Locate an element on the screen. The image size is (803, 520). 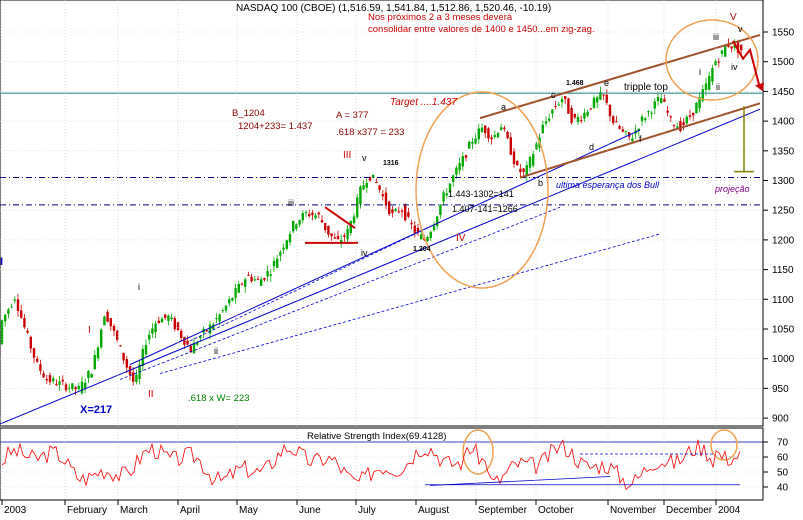
triple-top-label: tripple top is located at coordinates (646, 87).